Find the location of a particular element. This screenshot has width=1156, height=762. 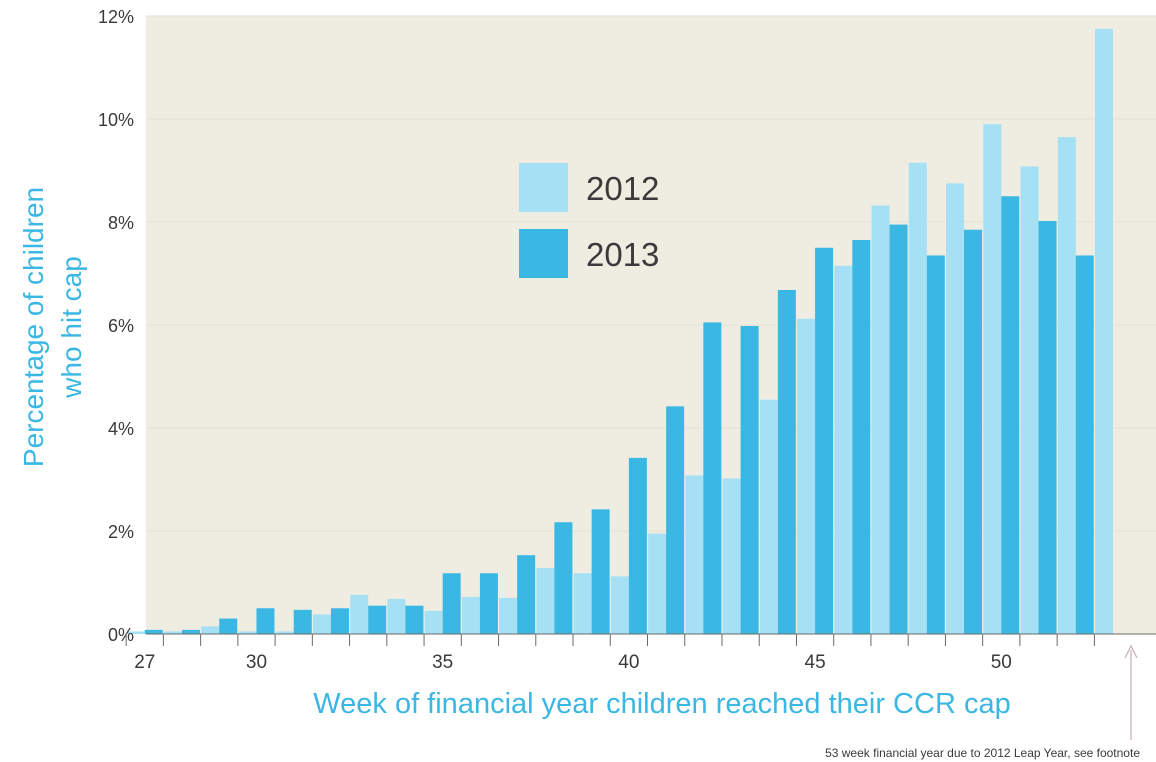

annotation-arrow-head is located at coordinates (1131, 651).